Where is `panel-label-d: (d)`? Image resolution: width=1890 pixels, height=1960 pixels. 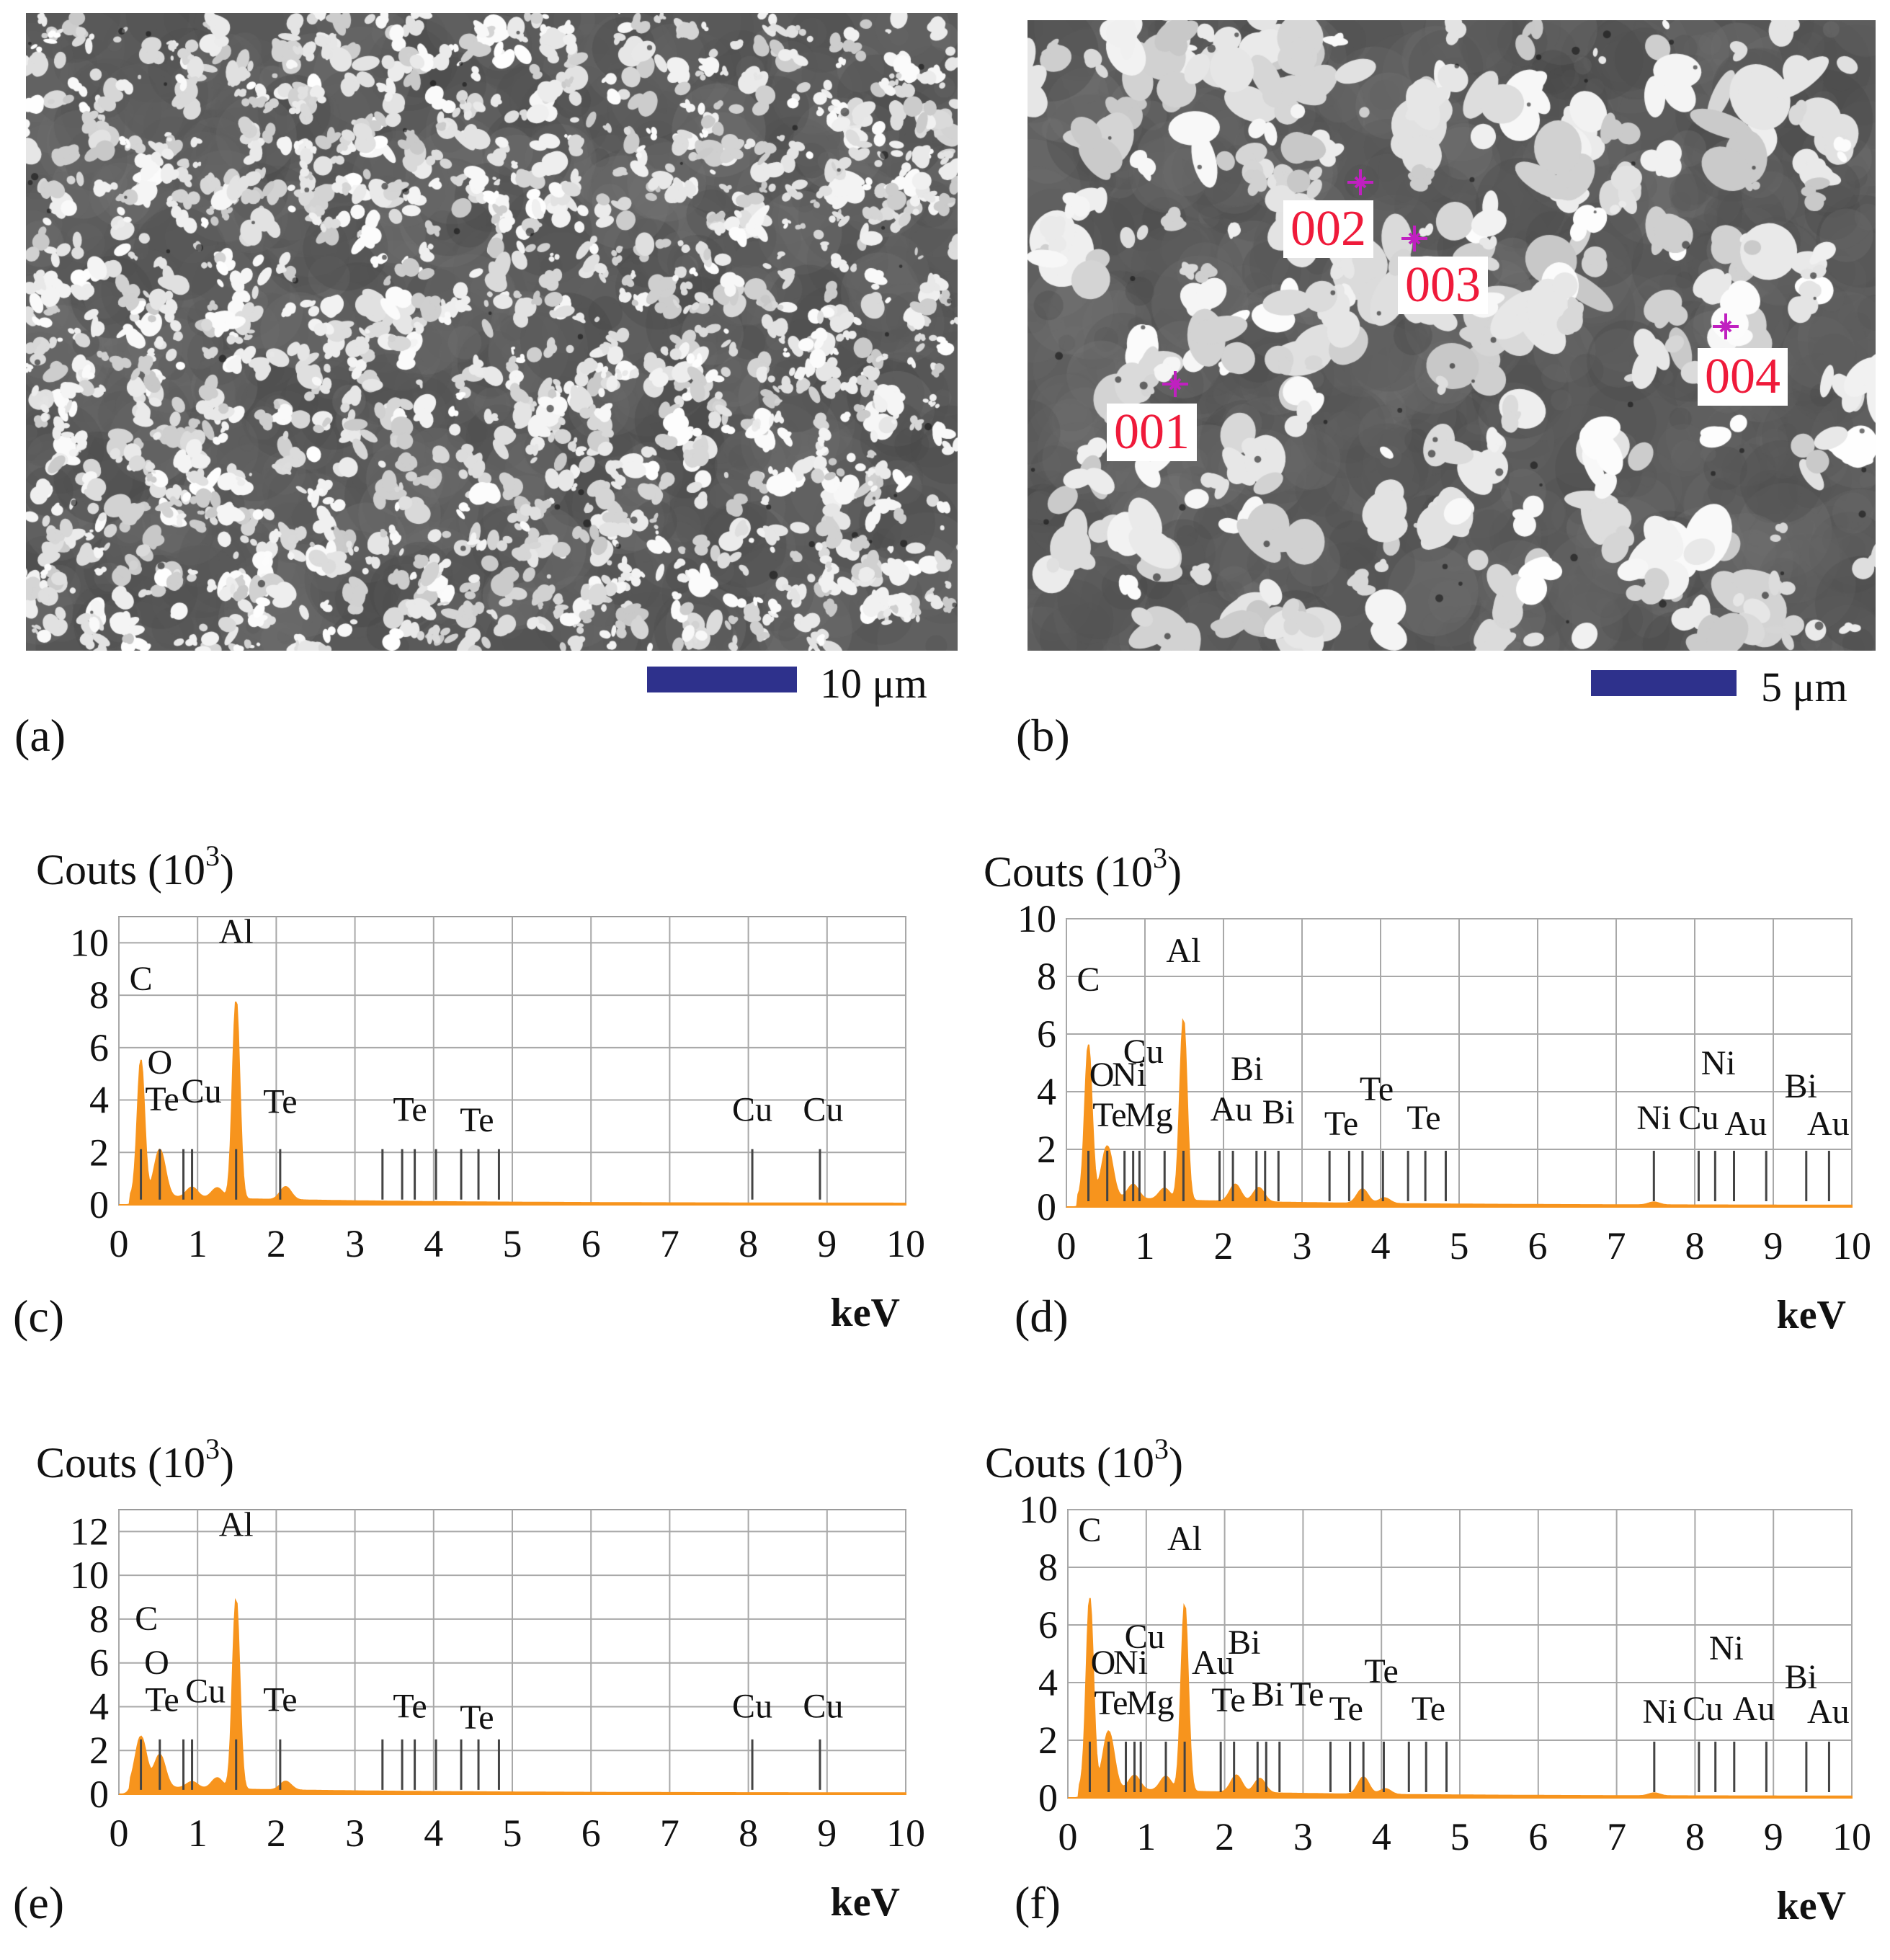 panel-label-d: (d) is located at coordinates (1042, 1316).